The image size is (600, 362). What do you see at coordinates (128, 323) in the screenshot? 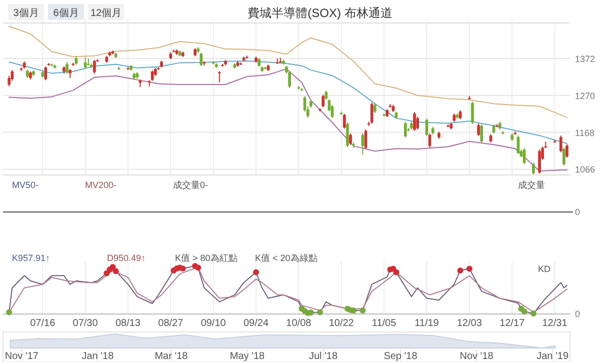
I see `x-tick-label: 08/13` at bounding box center [128, 323].